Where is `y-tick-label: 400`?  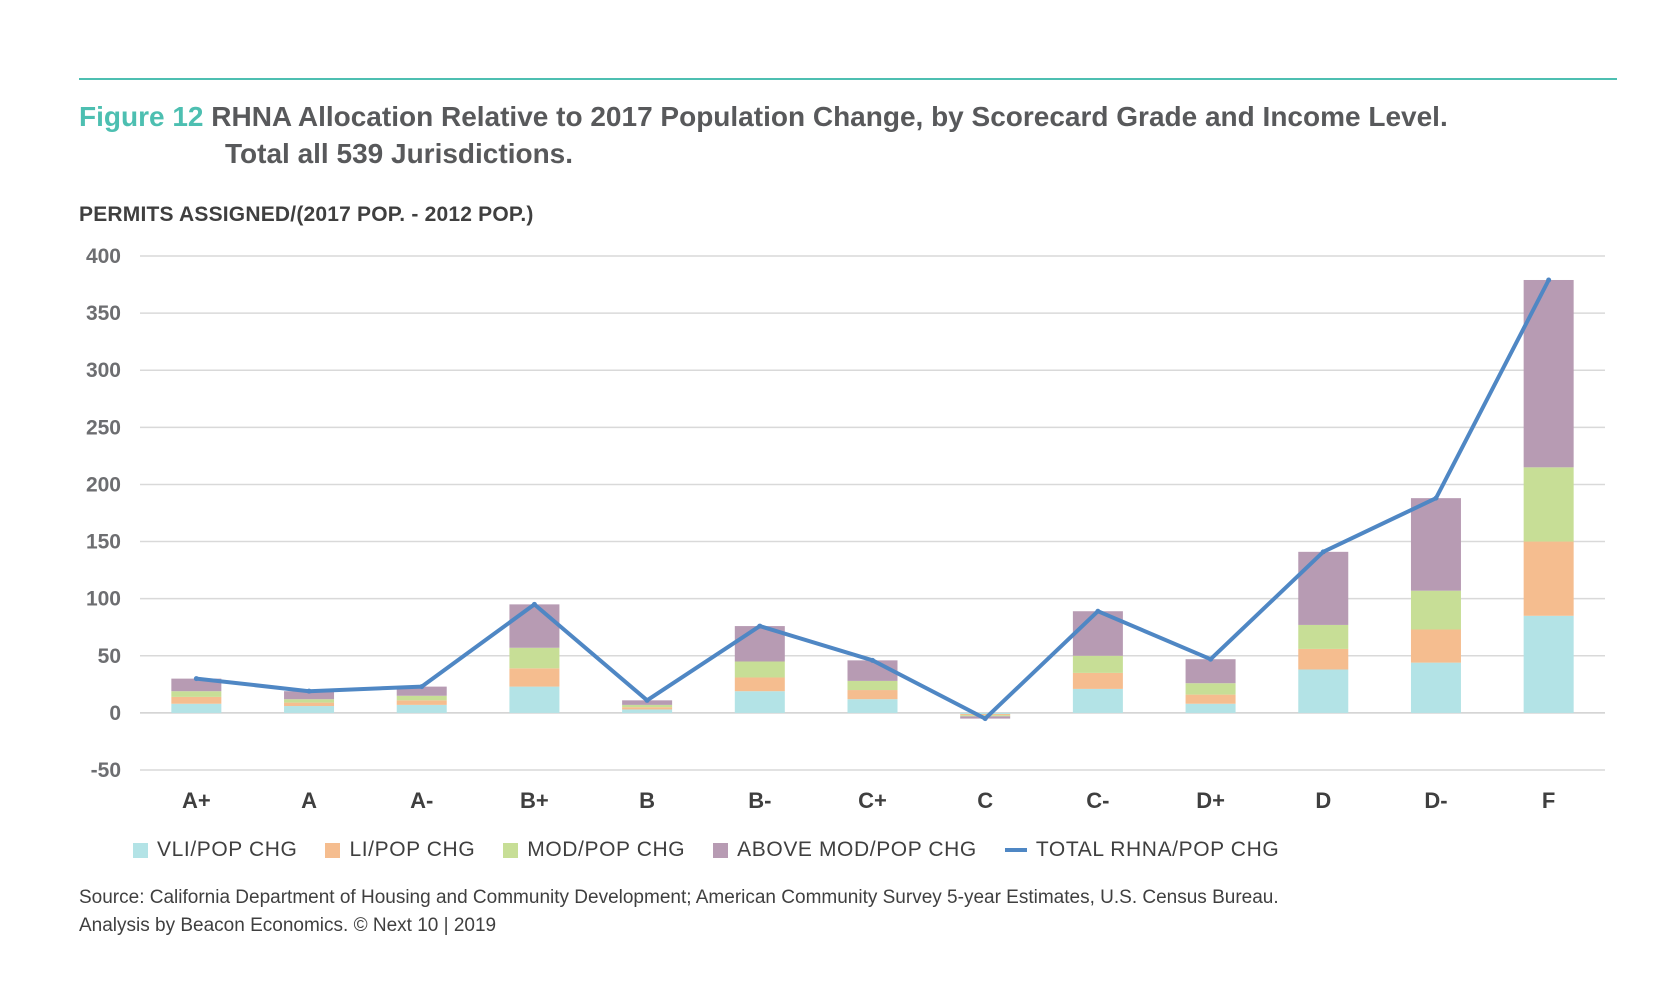
y-tick-label: 400 is located at coordinates (103, 256).